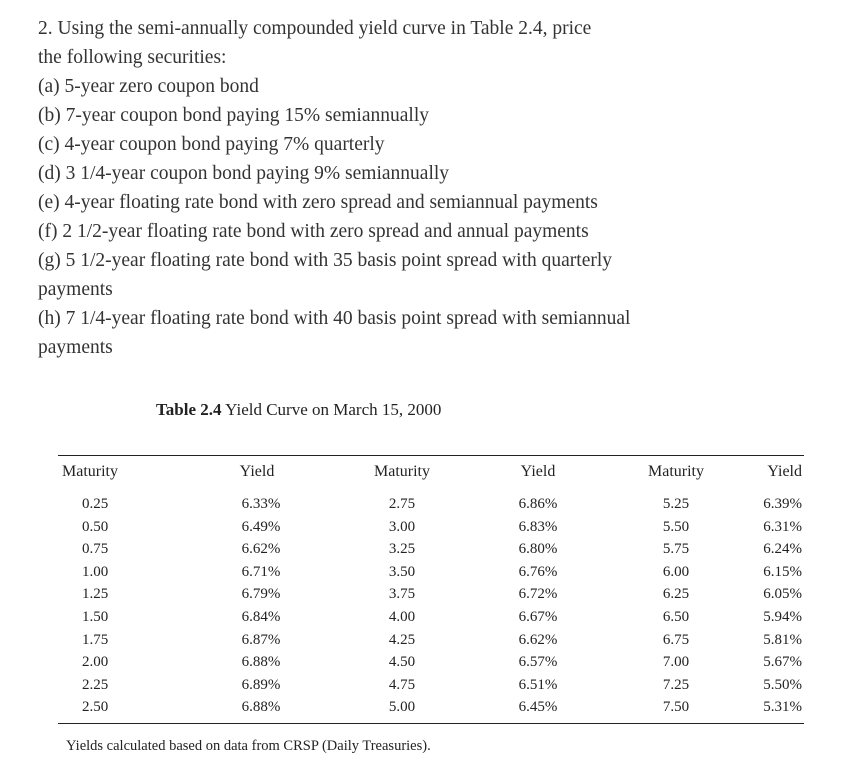  Describe the element at coordinates (402, 707) in the screenshot. I see `cell-maturity-2: 5.00` at that location.